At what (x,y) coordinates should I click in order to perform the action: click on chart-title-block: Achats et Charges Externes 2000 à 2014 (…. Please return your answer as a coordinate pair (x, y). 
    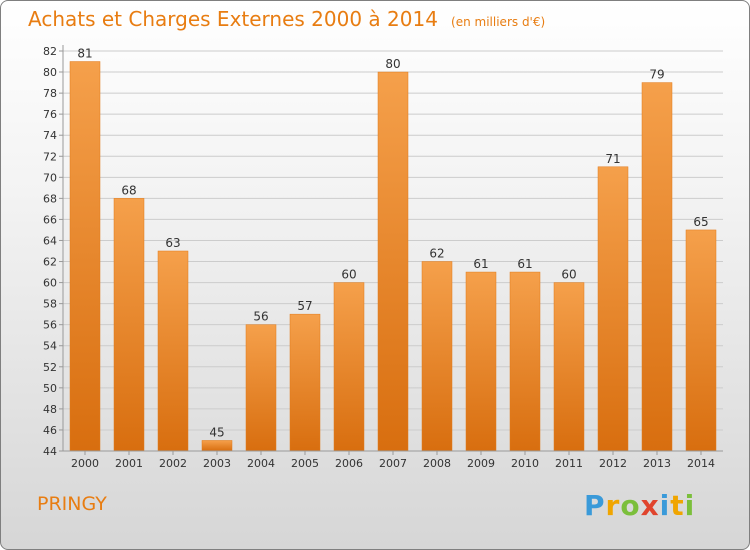
    Looking at the image, I should click on (286, 19).